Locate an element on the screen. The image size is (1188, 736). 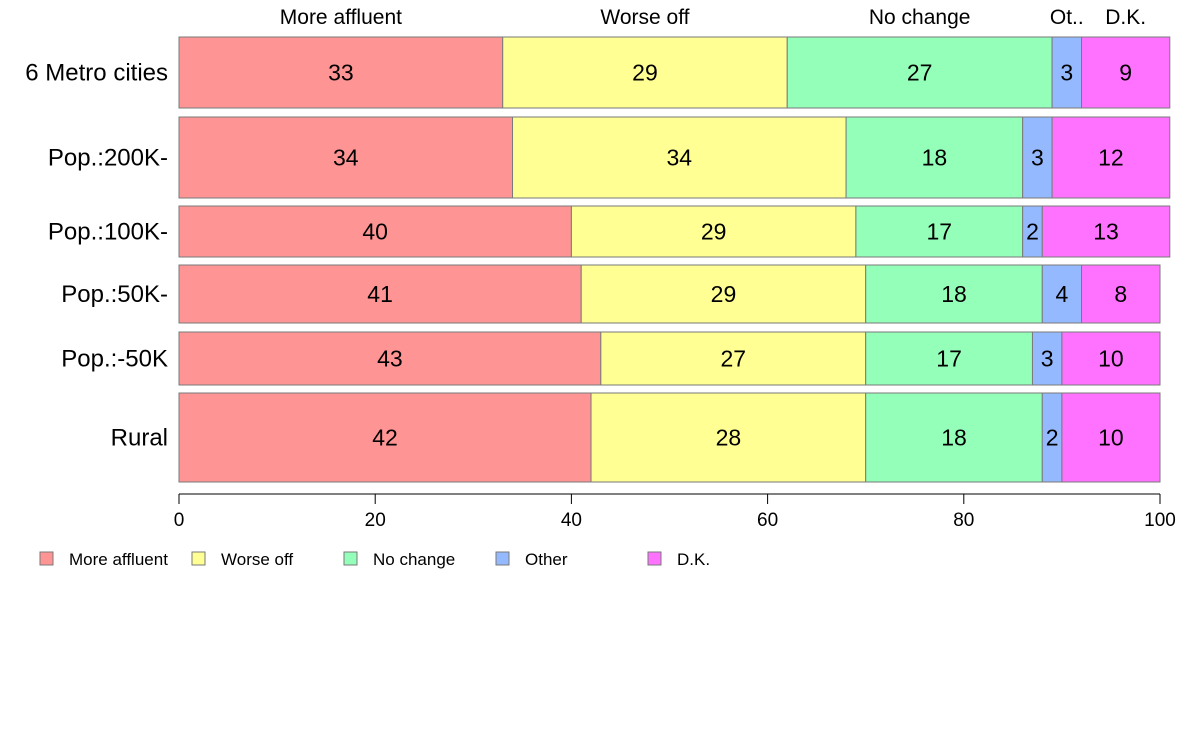
data-label: 42 is located at coordinates (385, 438).